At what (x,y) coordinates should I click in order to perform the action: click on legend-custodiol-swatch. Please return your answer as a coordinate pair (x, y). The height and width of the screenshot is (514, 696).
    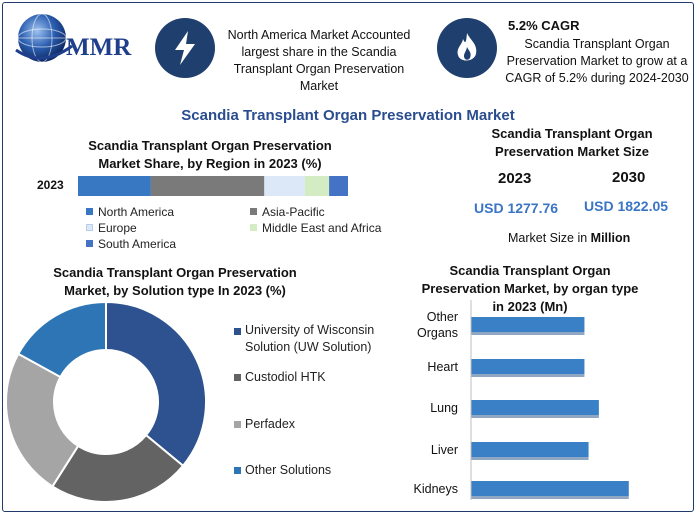
    Looking at the image, I should click on (237, 377).